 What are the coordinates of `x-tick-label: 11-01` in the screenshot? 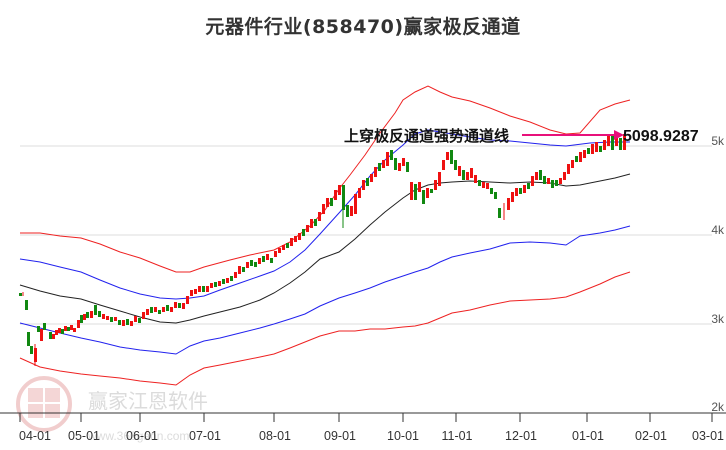 It's located at (456, 436).